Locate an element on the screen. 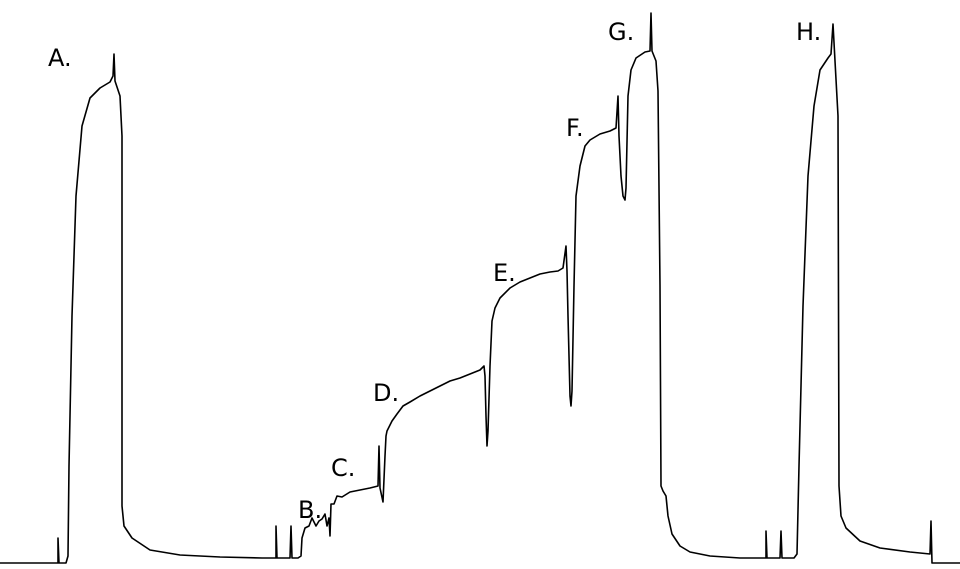  annotation-label: A. is located at coordinates (60, 58).